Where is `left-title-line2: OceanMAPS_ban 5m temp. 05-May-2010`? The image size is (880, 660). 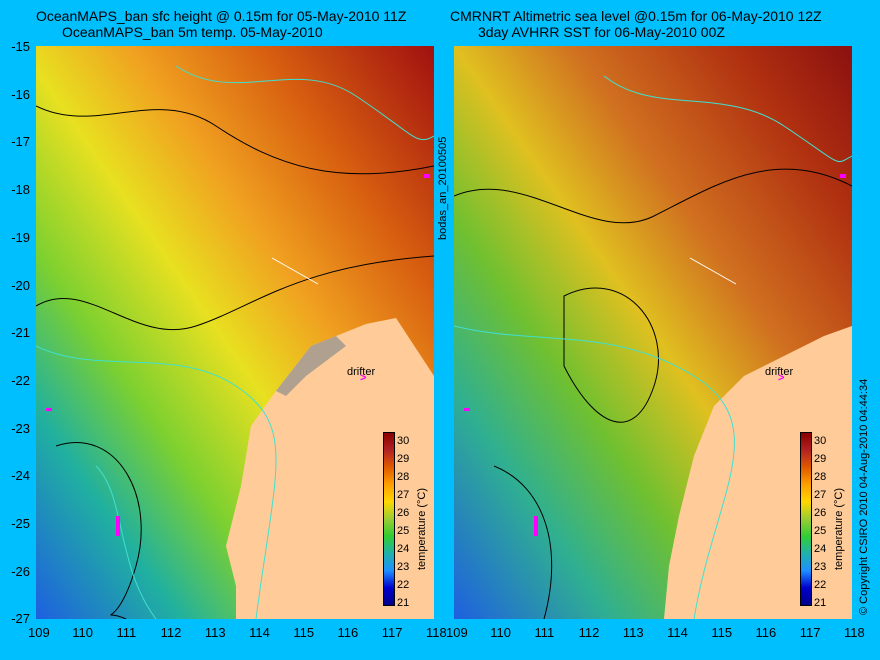
left-title-line2: OceanMAPS_ban 5m temp. 05-May-2010 is located at coordinates (192, 32).